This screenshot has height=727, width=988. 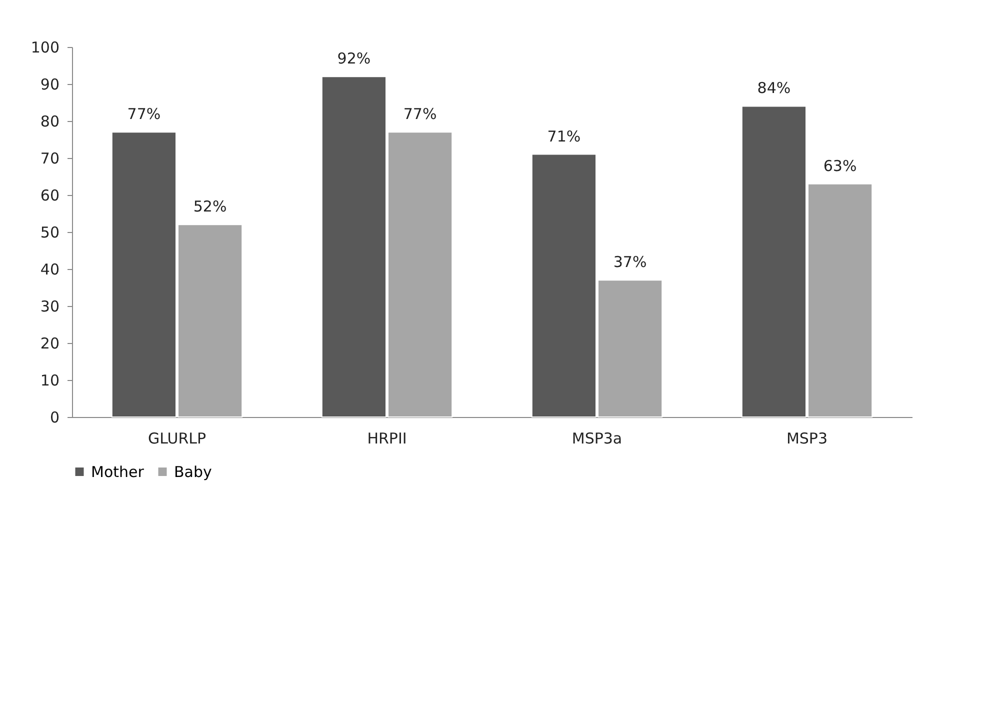 What do you see at coordinates (564, 136) in the screenshot?
I see `data-label: 71%` at bounding box center [564, 136].